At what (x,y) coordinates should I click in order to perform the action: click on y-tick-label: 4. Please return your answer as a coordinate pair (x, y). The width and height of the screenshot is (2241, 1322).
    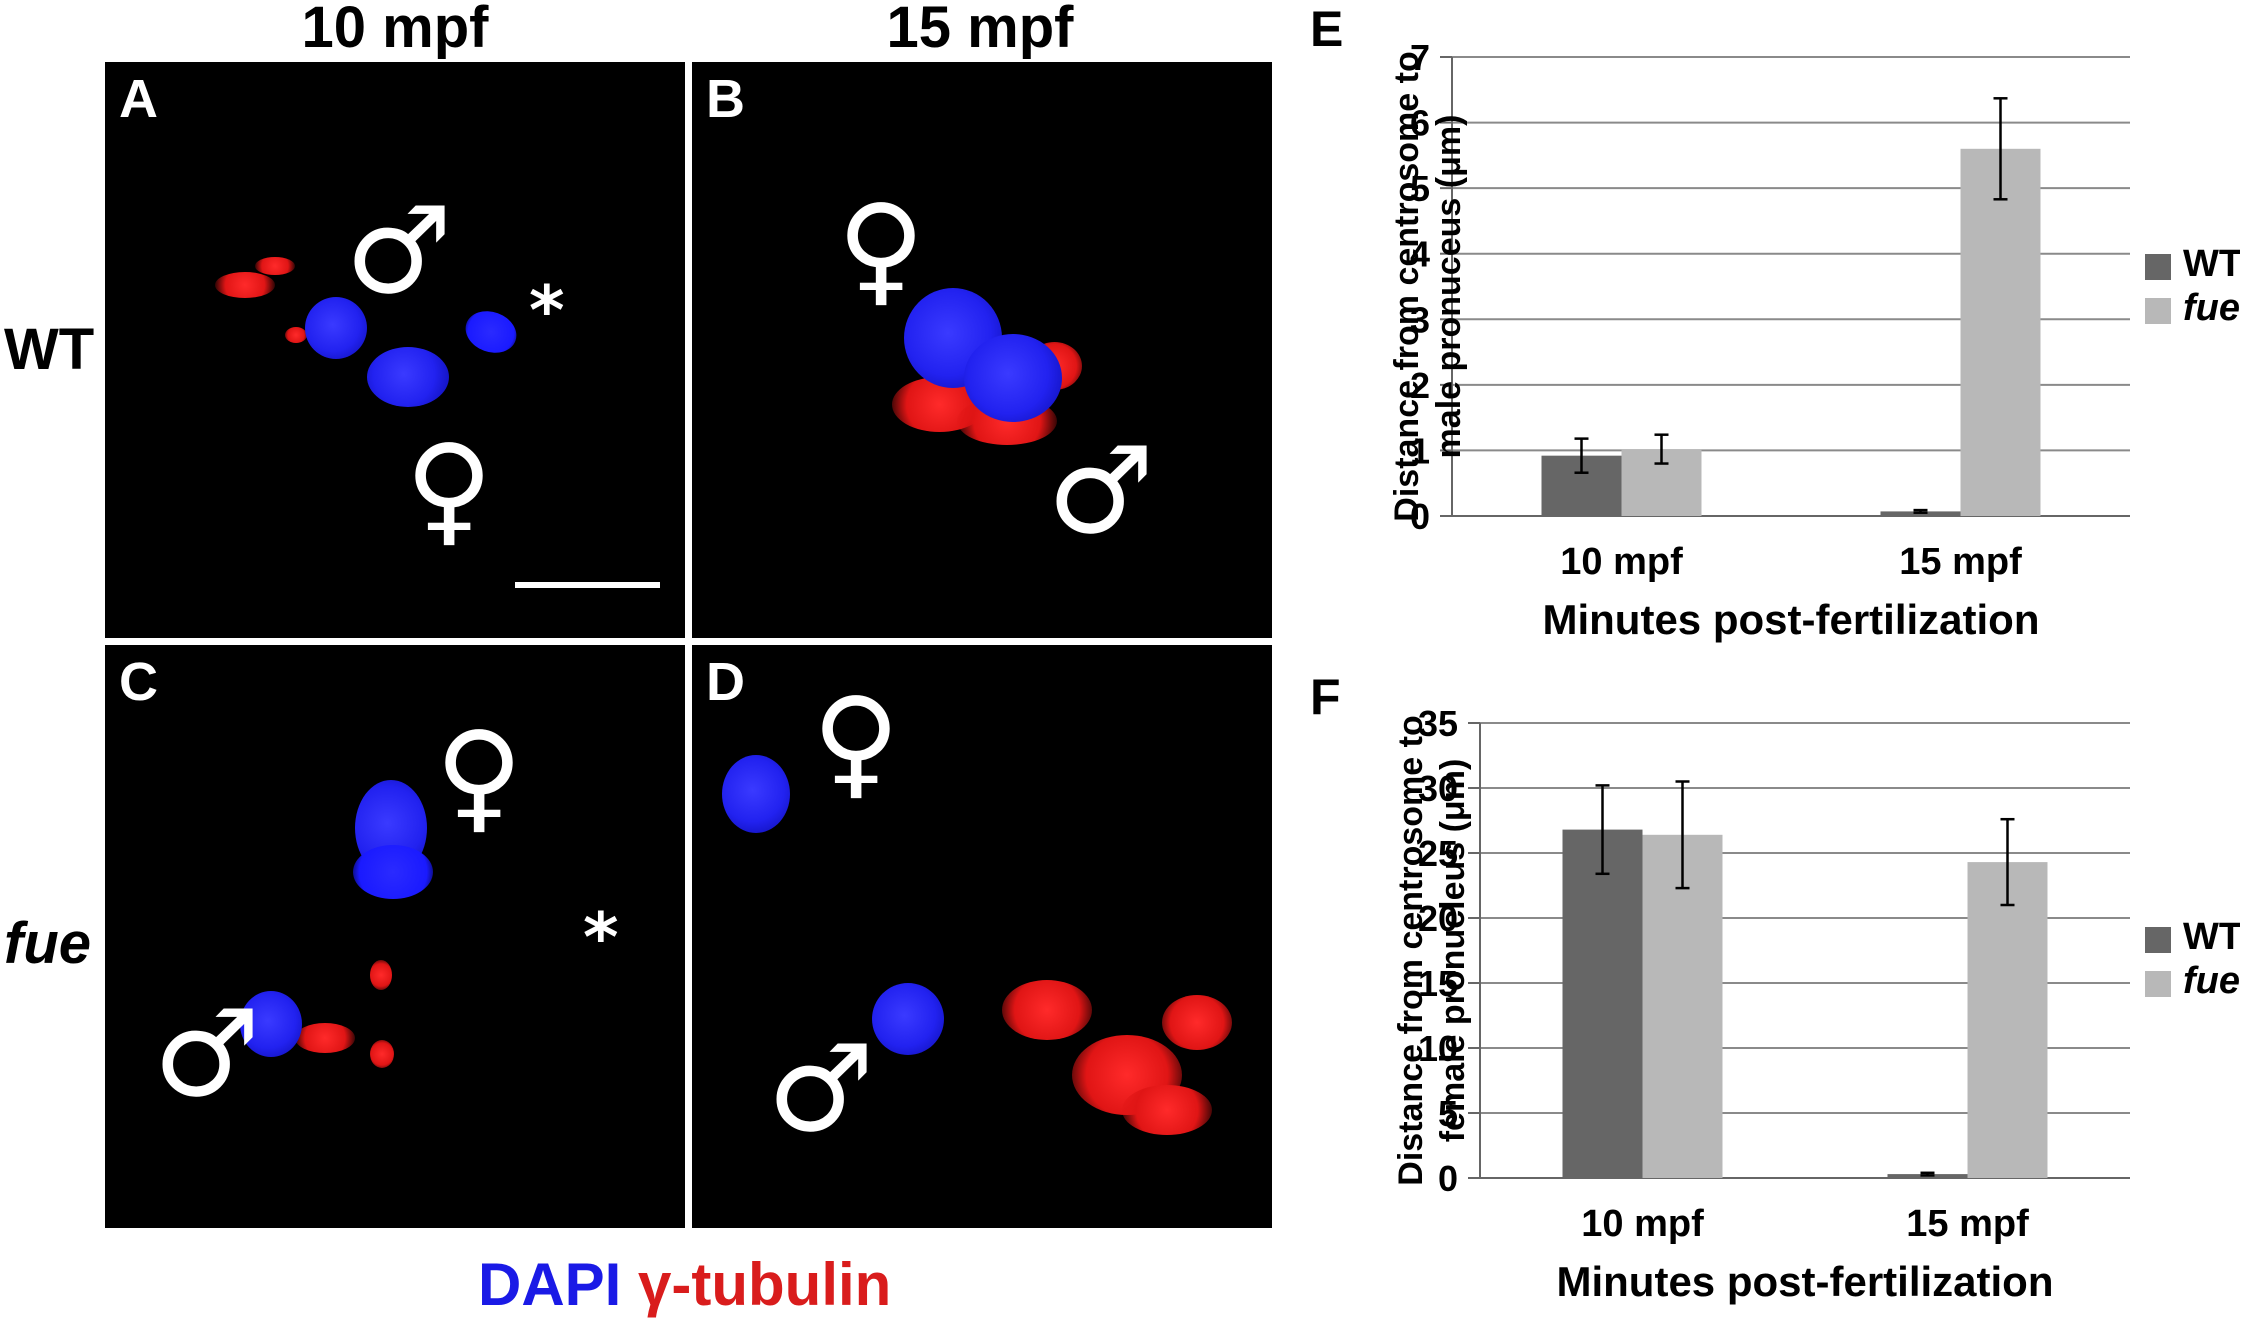
    Looking at the image, I should click on (1420, 254).